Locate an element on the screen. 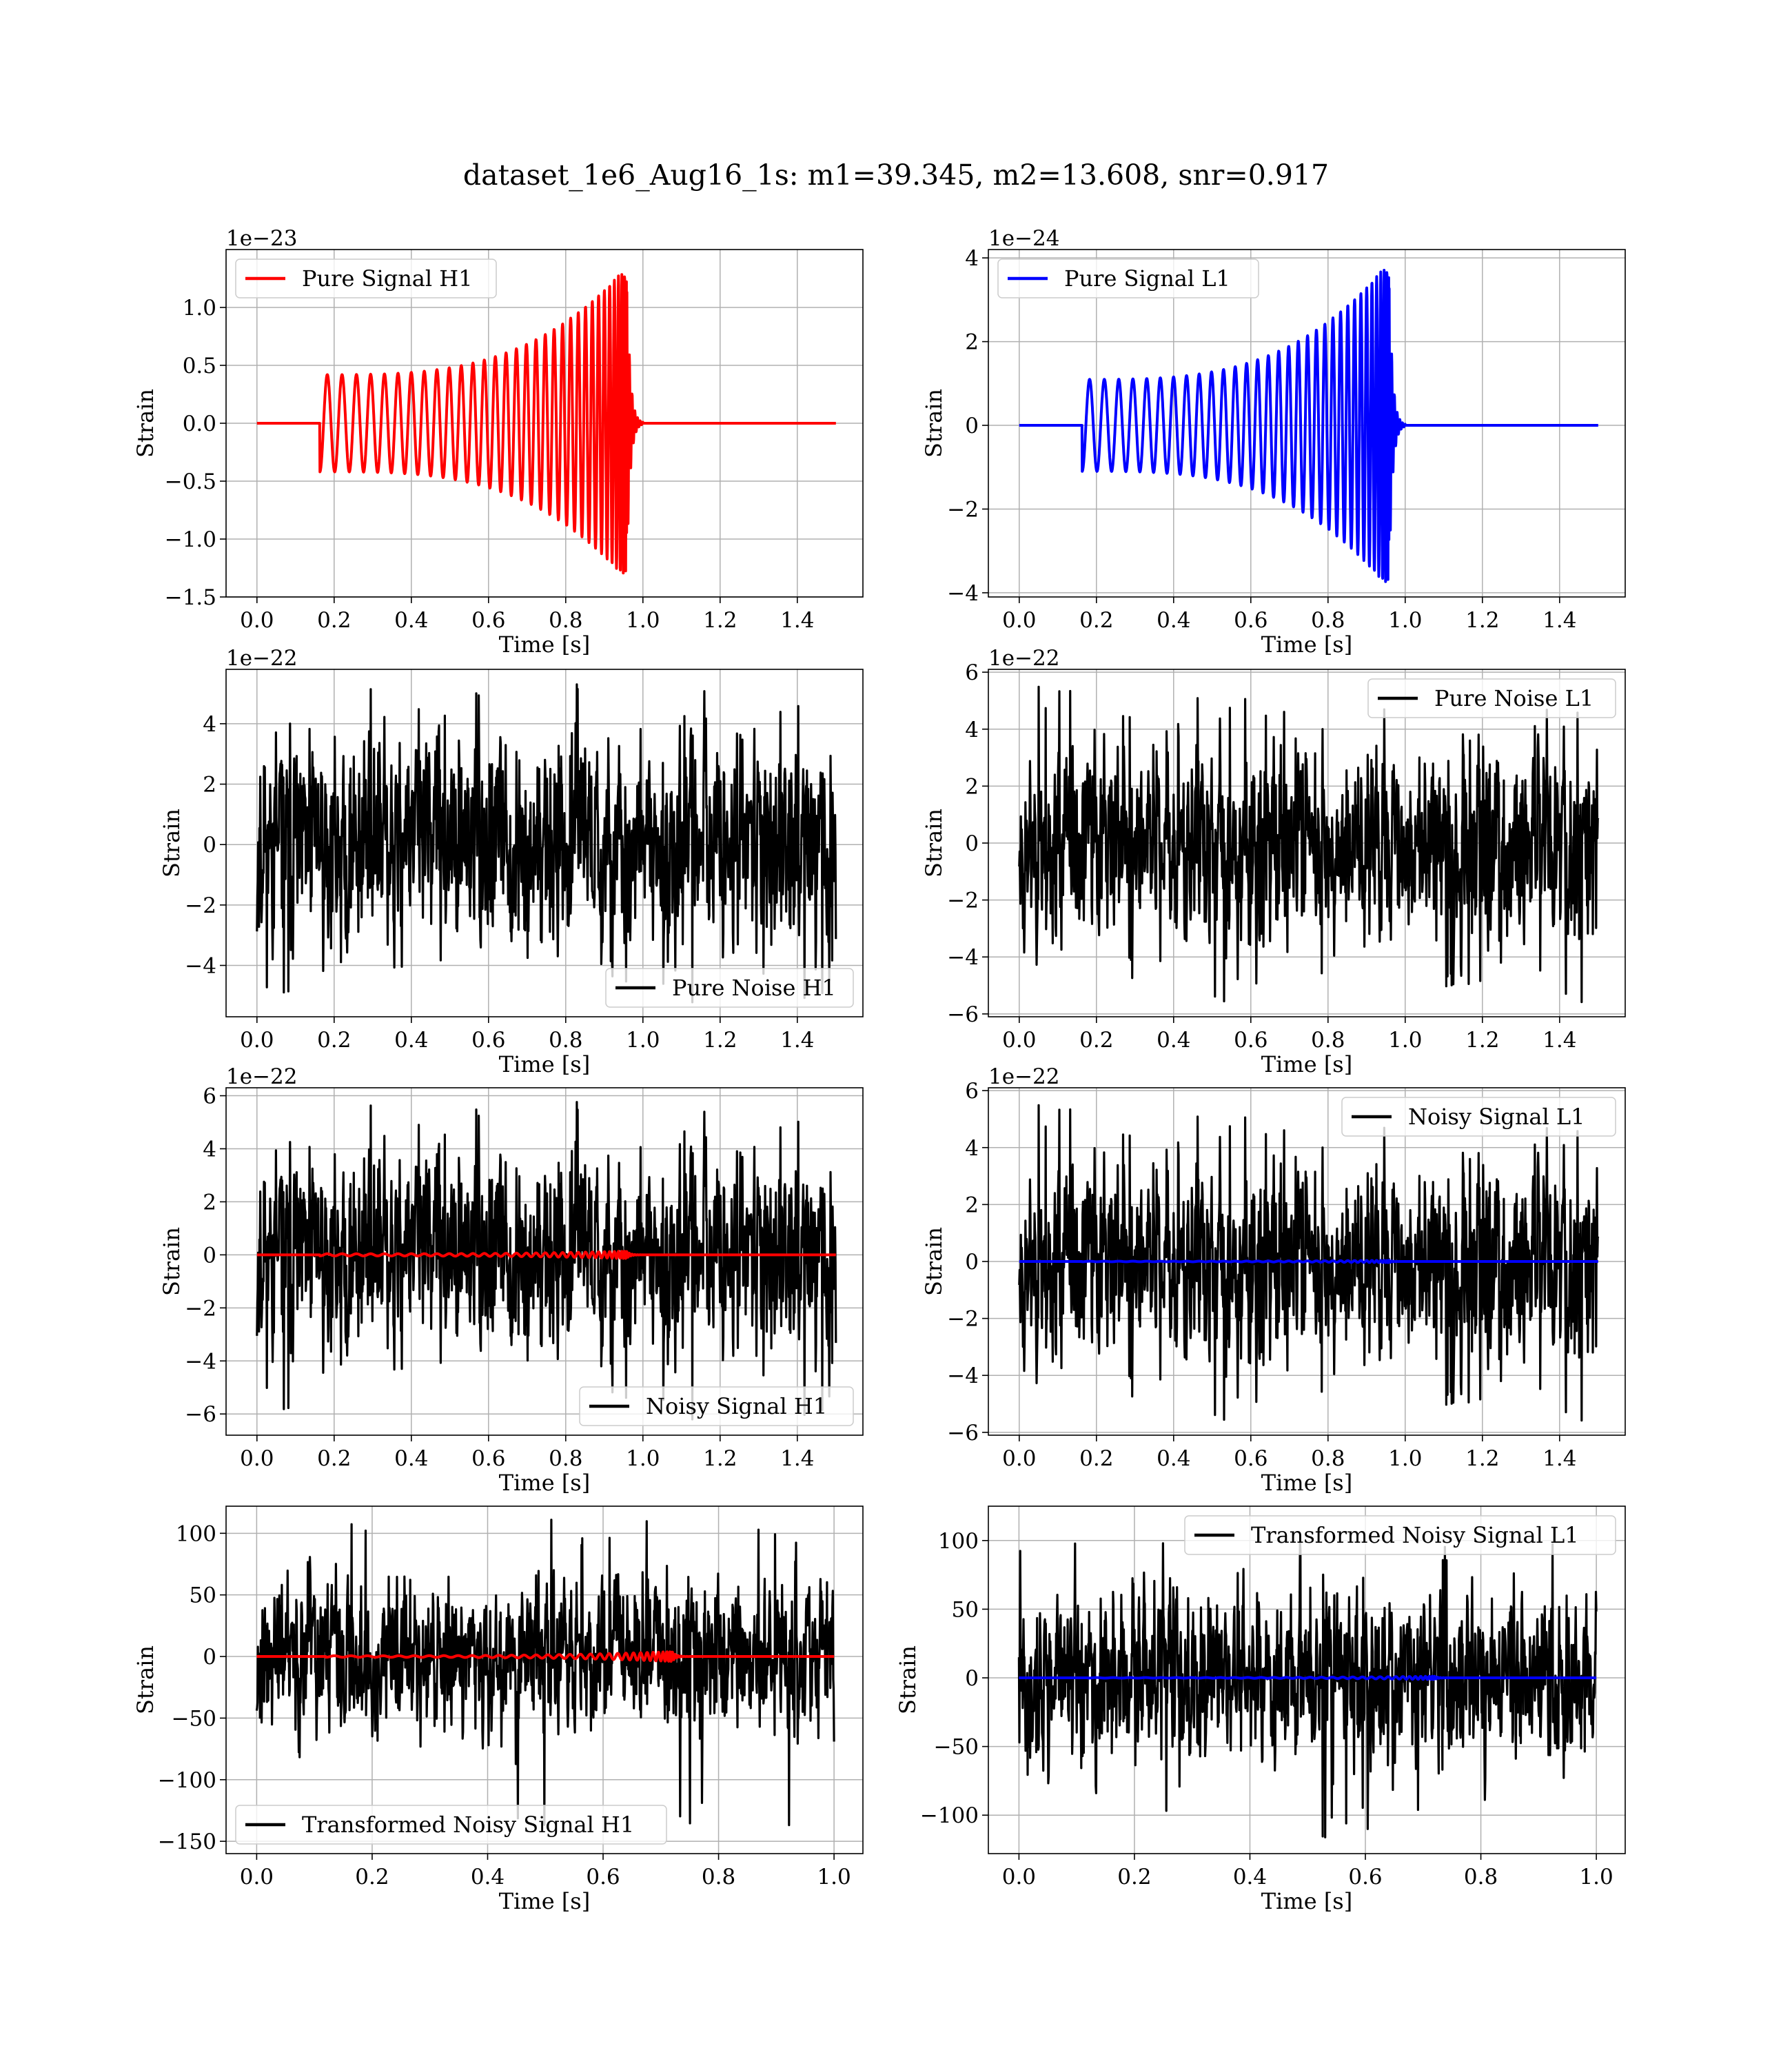  legend-label: Pure Signal L1 is located at coordinates (1147, 278).